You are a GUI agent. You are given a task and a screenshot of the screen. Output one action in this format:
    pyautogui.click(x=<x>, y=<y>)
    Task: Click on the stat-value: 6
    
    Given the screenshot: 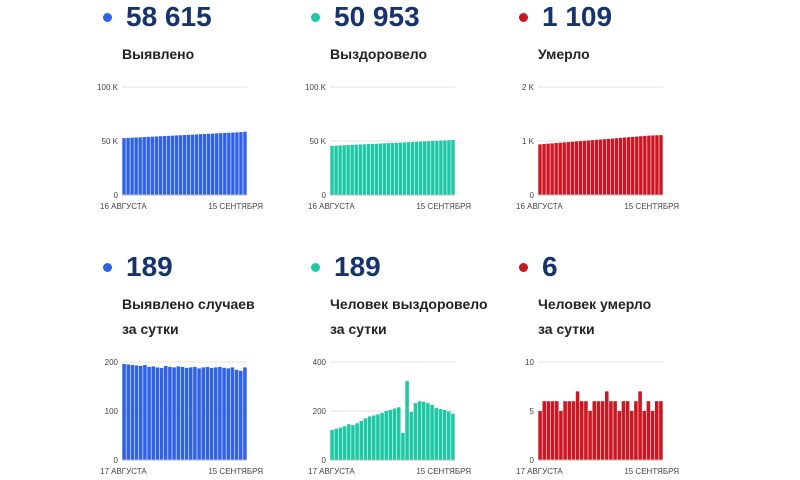 What is the action you would take?
    pyautogui.click(x=537, y=267)
    